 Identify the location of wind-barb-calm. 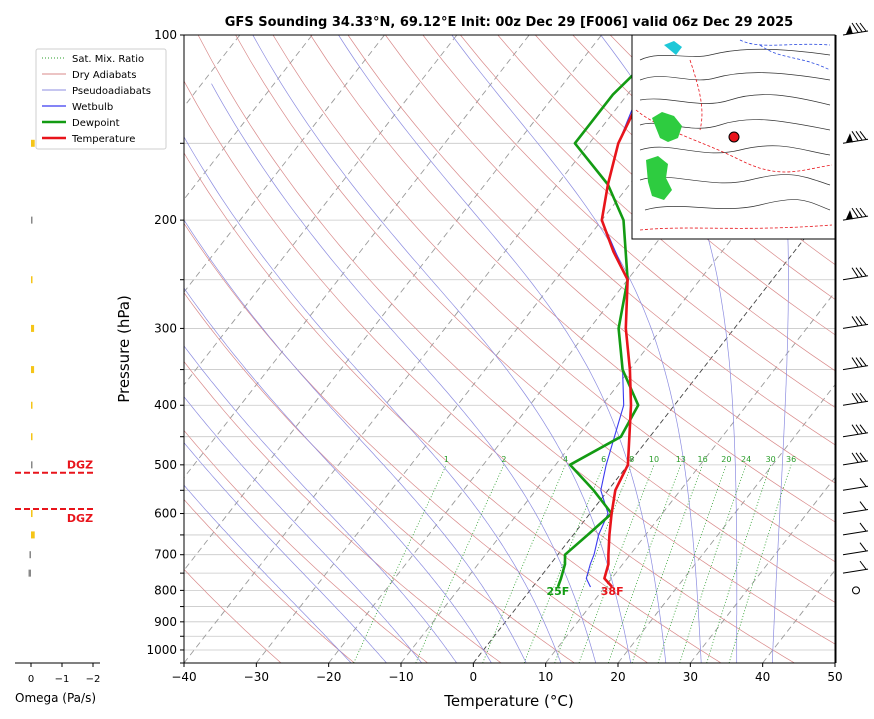
(856, 590).